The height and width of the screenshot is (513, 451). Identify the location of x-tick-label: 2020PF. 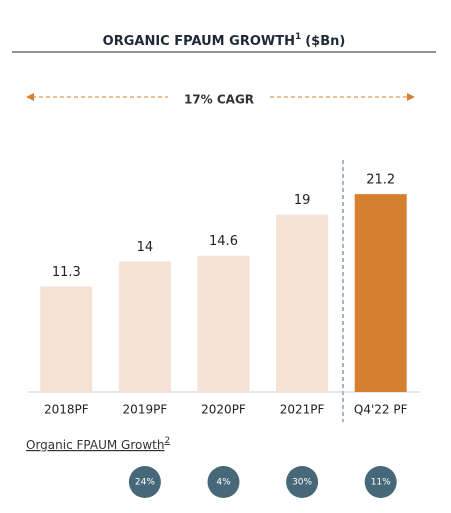
(223, 410).